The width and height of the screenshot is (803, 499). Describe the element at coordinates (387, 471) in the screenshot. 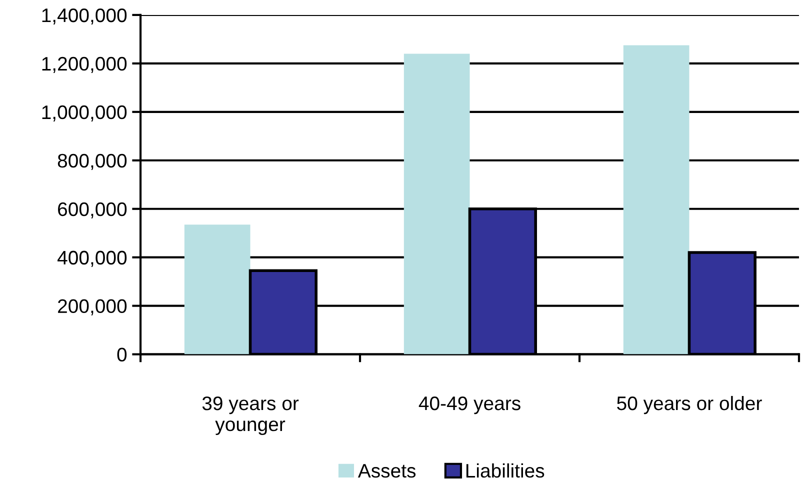

I see `legend-label: Assets` at that location.